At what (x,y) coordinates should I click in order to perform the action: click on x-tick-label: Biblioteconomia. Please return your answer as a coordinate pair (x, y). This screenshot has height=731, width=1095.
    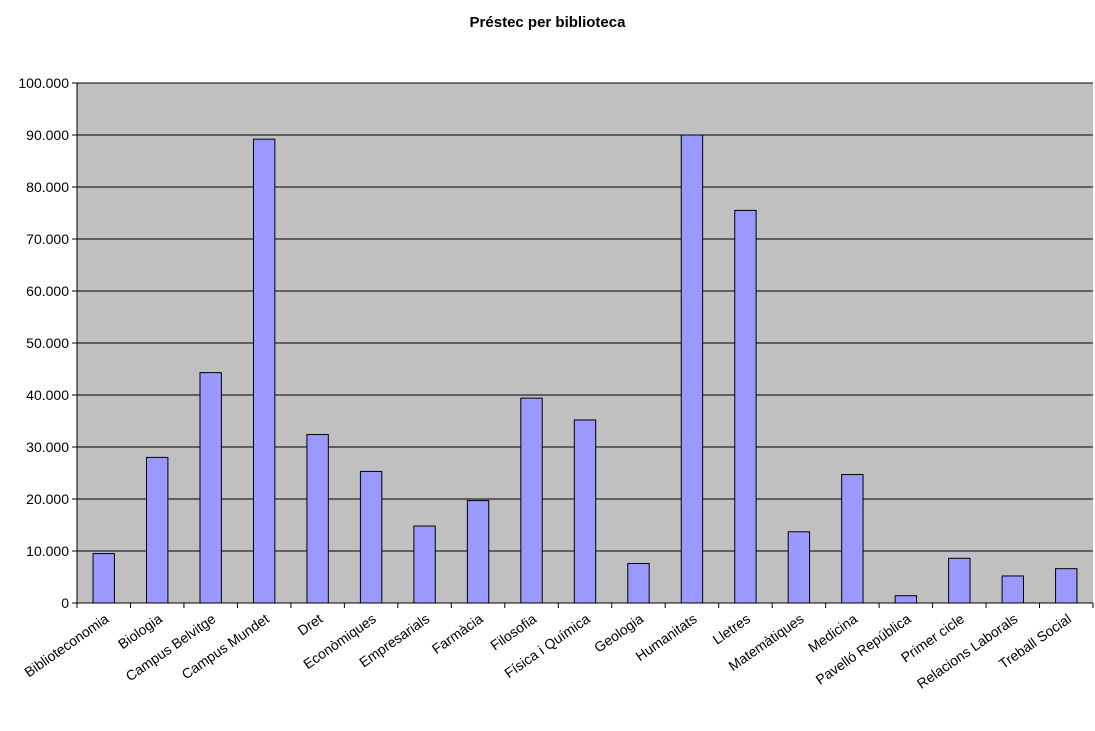
    Looking at the image, I should click on (66, 645).